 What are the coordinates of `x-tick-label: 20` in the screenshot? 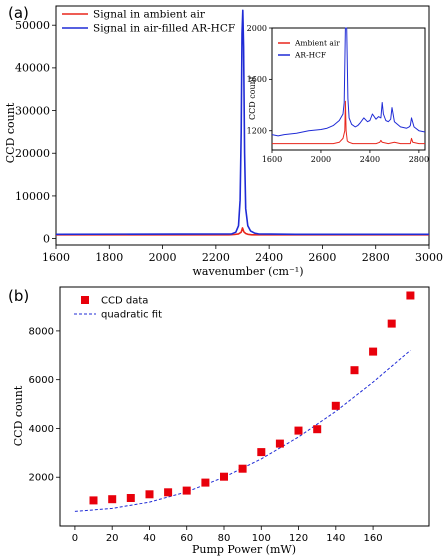 It's located at (112, 538).